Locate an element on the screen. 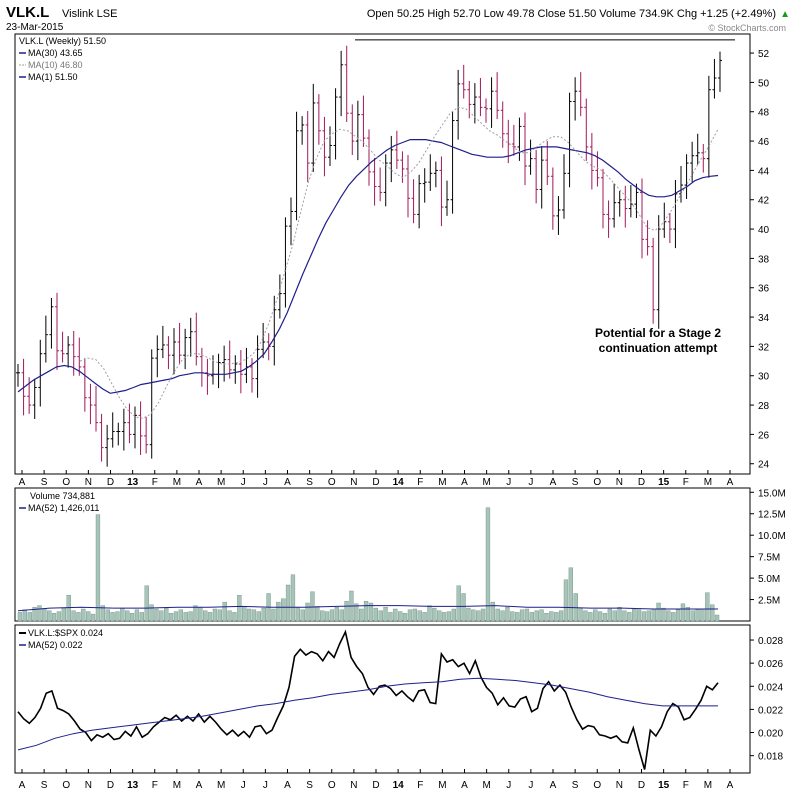 The image size is (800, 795). price-y-axis: 24 26 28 30 32 34 36 38 40 42 44 46 48 50 52 is located at coordinates (760, 260).